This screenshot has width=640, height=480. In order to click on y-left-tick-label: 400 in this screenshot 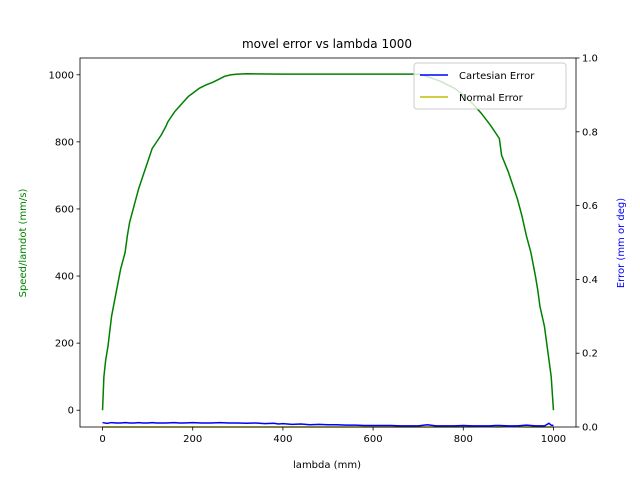, I will do `click(64, 277)`.